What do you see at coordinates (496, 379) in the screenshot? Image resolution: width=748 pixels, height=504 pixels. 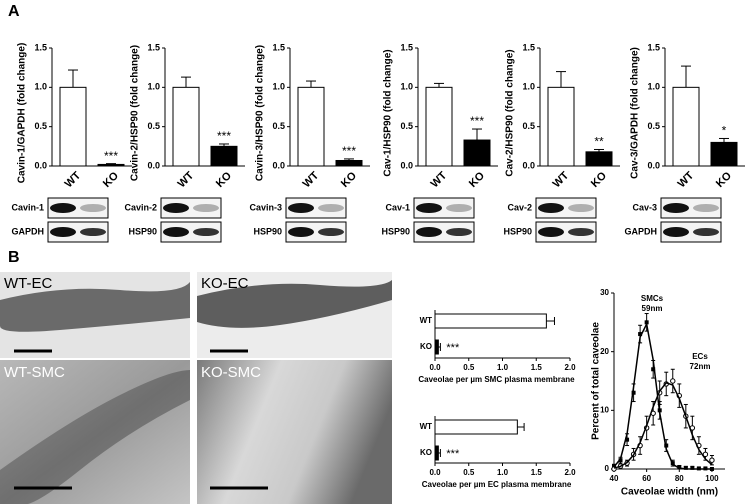 I see `x-axis-label: Caveolae per µm SMC plasma membrane` at bounding box center [496, 379].